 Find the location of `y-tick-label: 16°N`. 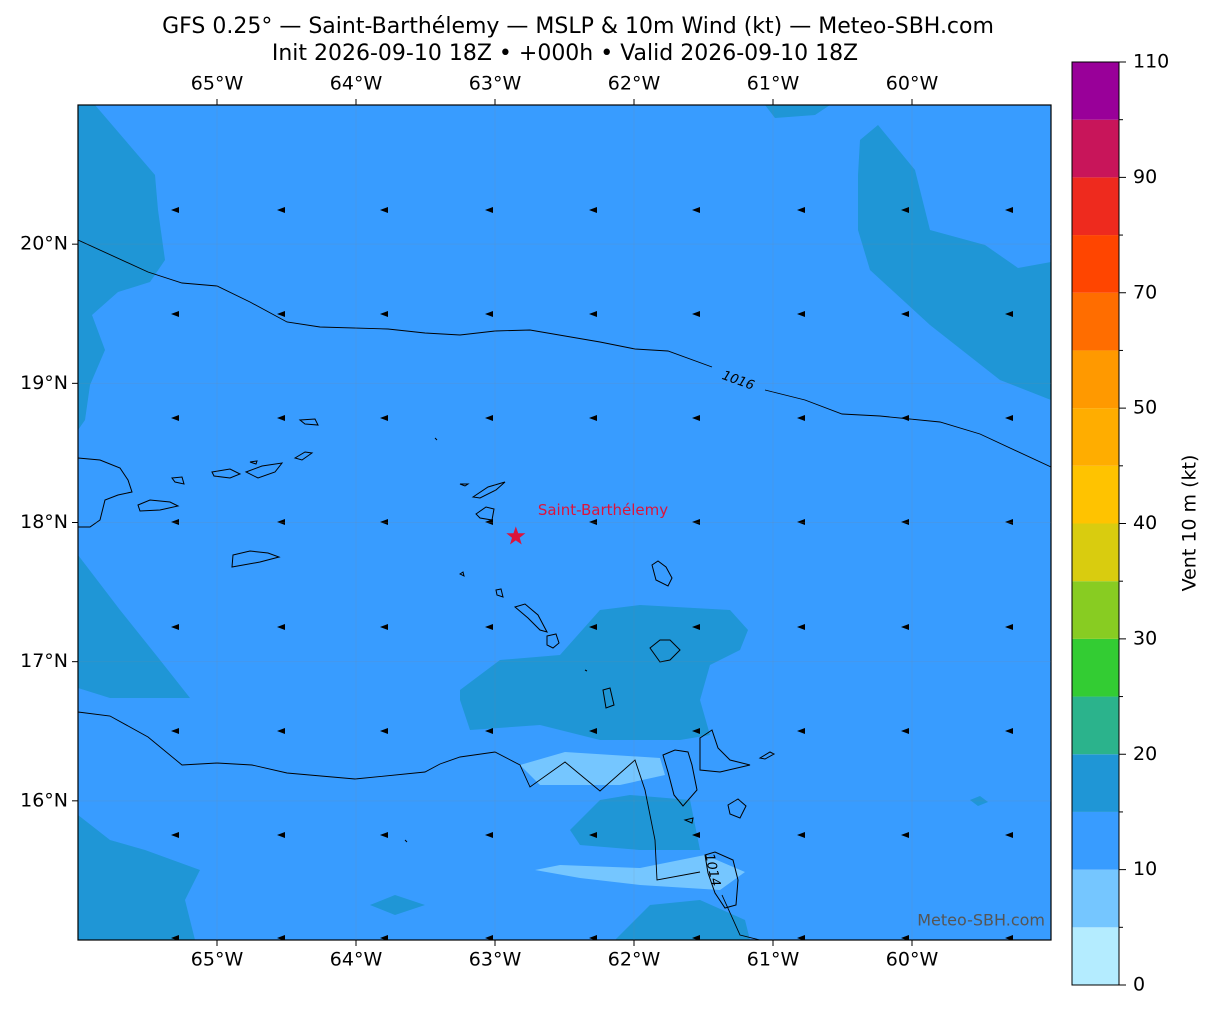

y-tick-label: 16°N is located at coordinates (44, 800).